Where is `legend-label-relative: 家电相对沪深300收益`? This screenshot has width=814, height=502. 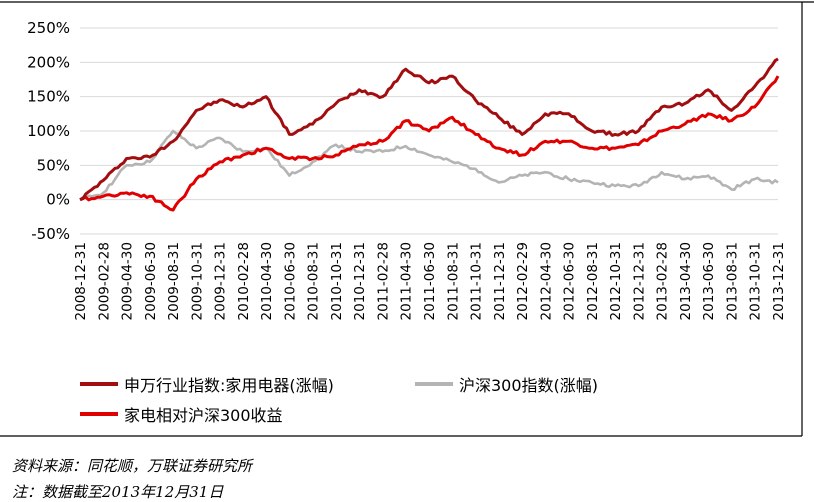
legend-label-relative: 家电相对沪深300收益 is located at coordinates (203, 415).